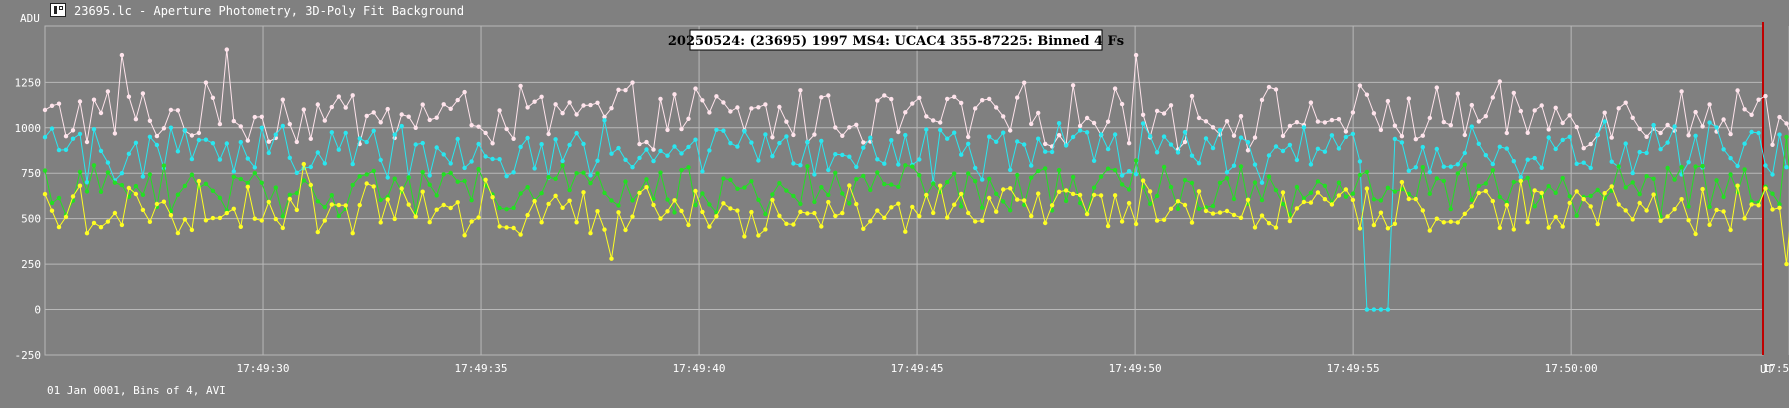 The height and width of the screenshot is (408, 1789). What do you see at coordinates (37, 310) in the screenshot?
I see `y-tick-label: 0` at bounding box center [37, 310].